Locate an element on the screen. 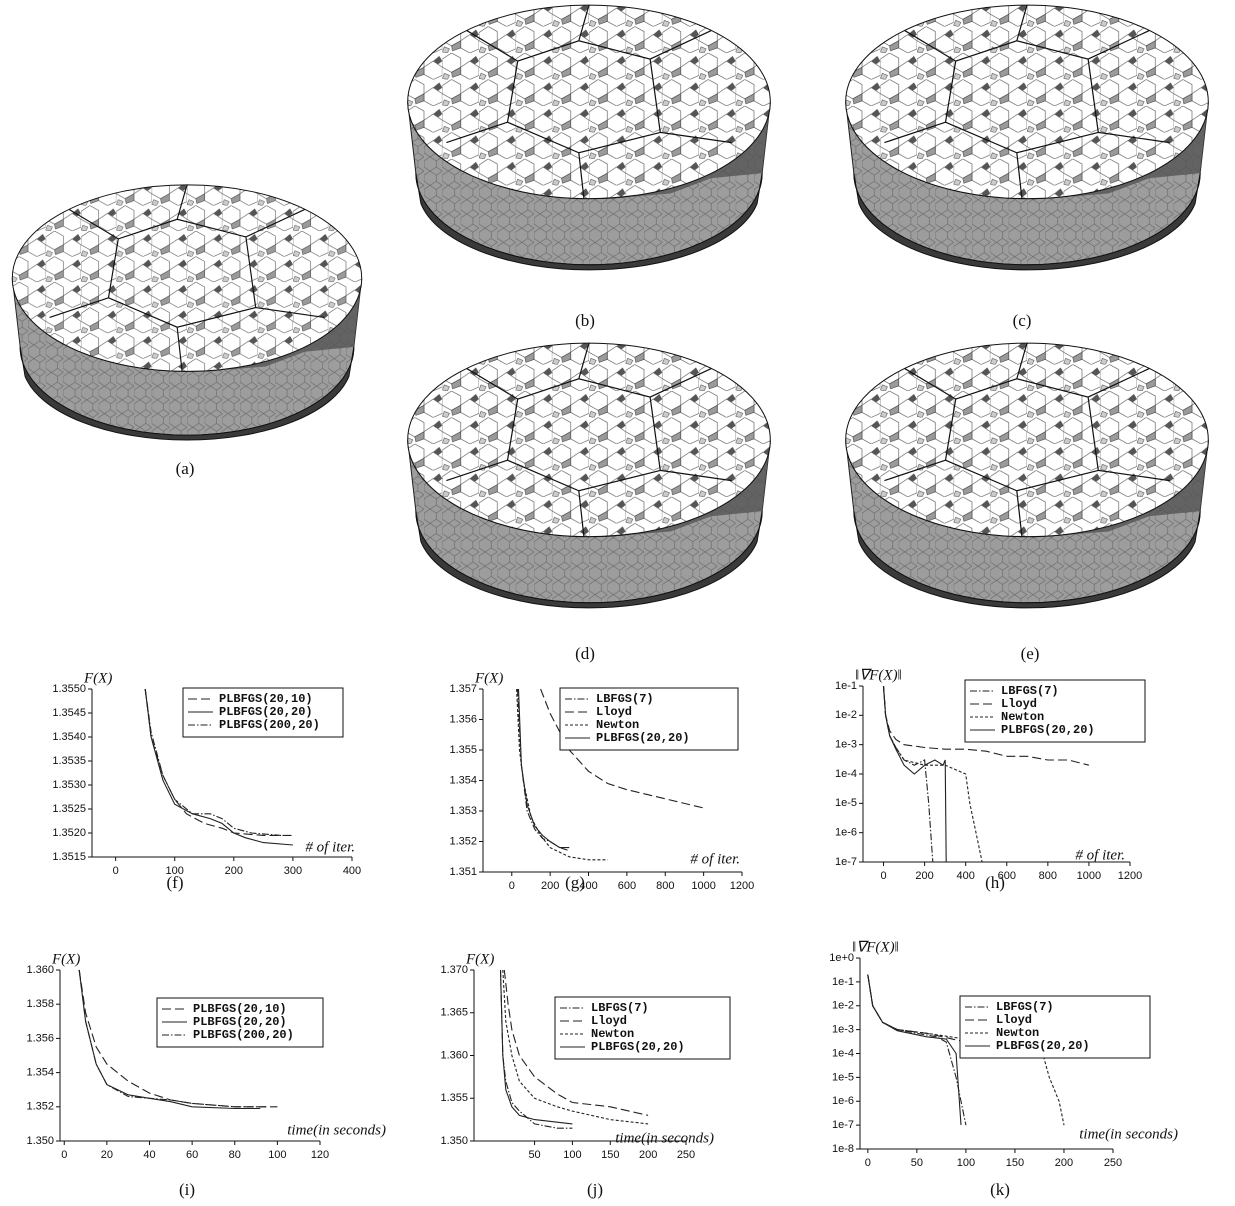 The image size is (1235, 1206). y-tick-label: 1e-3 is located at coordinates (846, 745).